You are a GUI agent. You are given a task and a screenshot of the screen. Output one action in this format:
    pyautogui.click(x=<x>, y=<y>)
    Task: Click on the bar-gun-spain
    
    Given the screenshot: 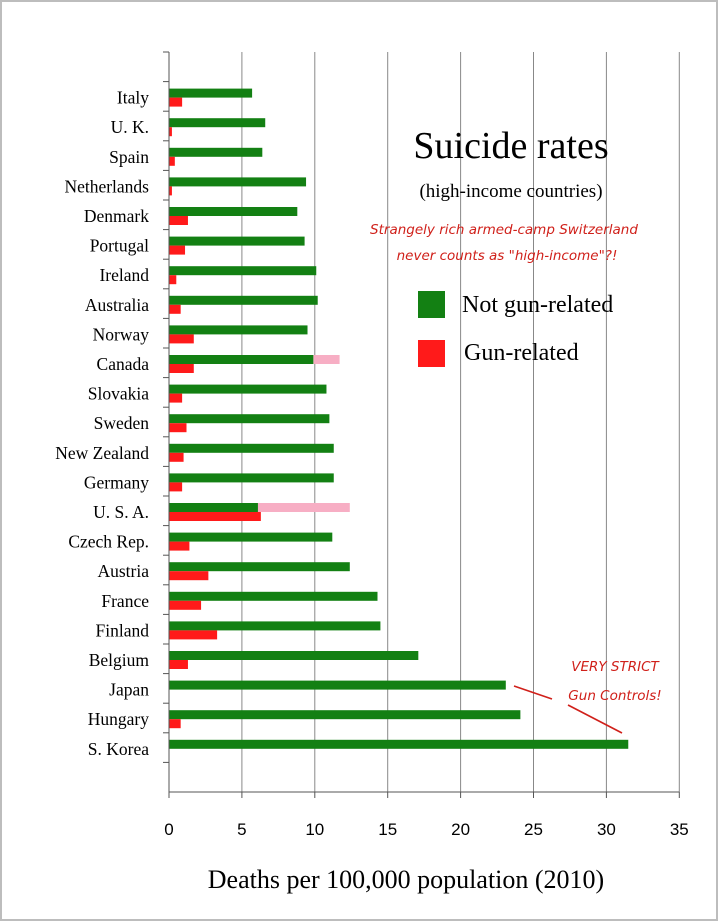 What is the action you would take?
    pyautogui.click(x=172, y=161)
    